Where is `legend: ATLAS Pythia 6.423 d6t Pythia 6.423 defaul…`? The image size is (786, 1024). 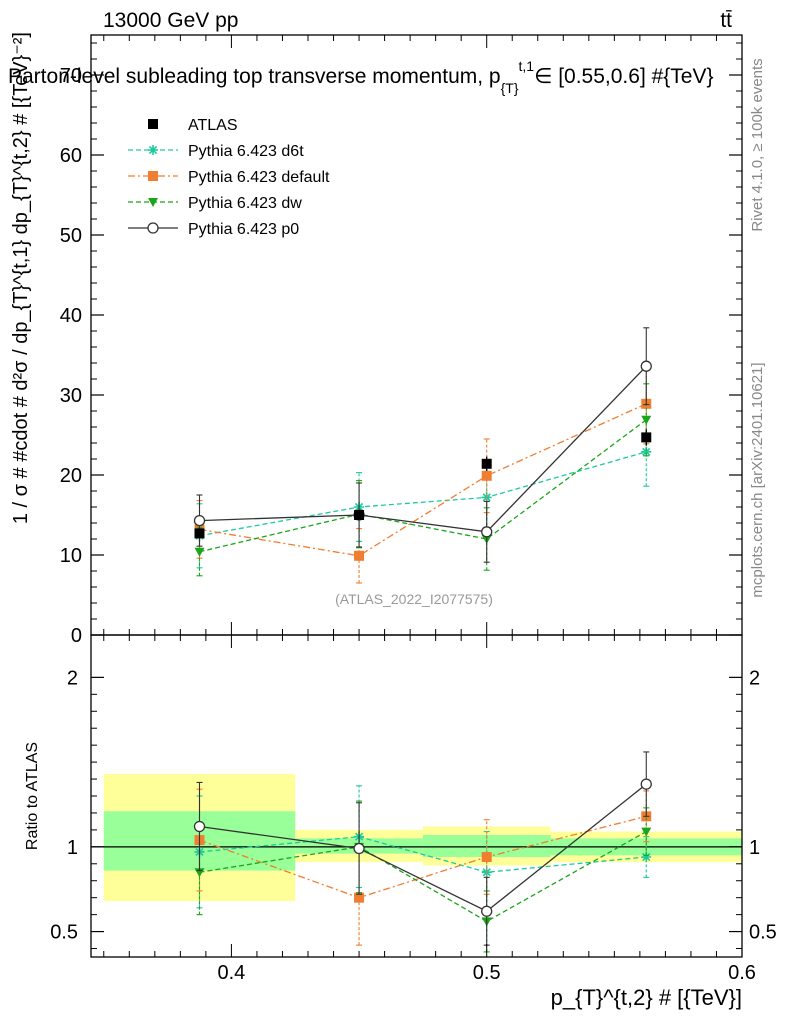 legend: ATLAS Pythia 6.423 d6t Pythia 6.423 defaul… is located at coordinates (229, 177).